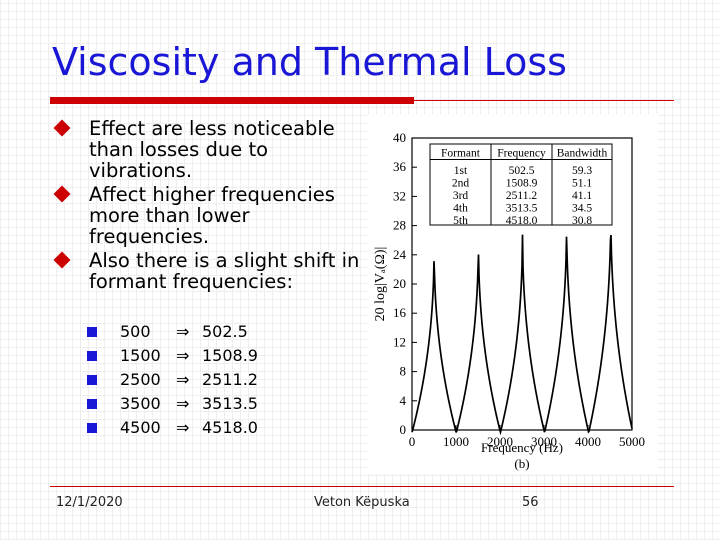 Image resolution: width=720 pixels, height=540 pixels. Describe the element at coordinates (399, 137) in the screenshot. I see `y-tick-label: 40` at that location.